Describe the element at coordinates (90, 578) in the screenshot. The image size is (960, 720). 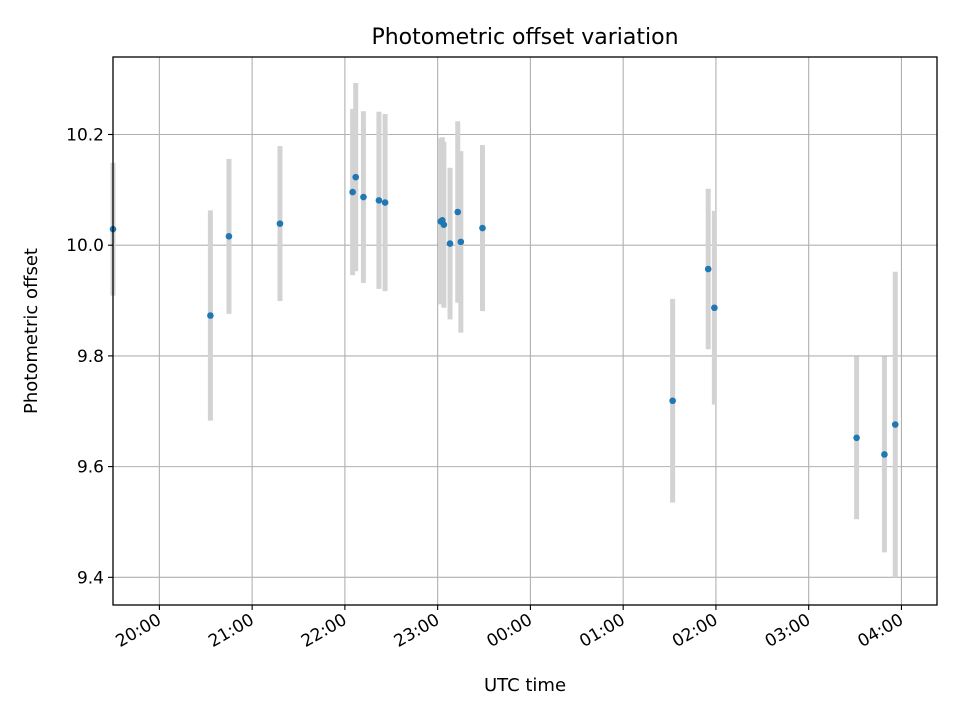
I see `y-tick-label: 9.4` at that location.